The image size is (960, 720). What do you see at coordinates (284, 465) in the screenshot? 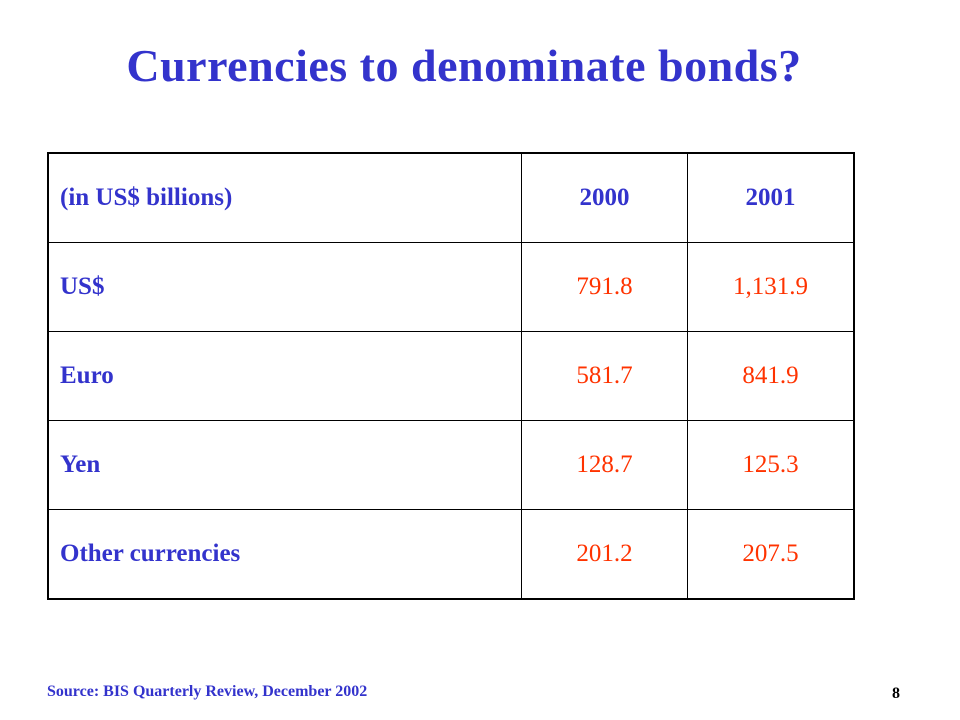
I see `row-label-yen: Yen` at bounding box center [284, 465].